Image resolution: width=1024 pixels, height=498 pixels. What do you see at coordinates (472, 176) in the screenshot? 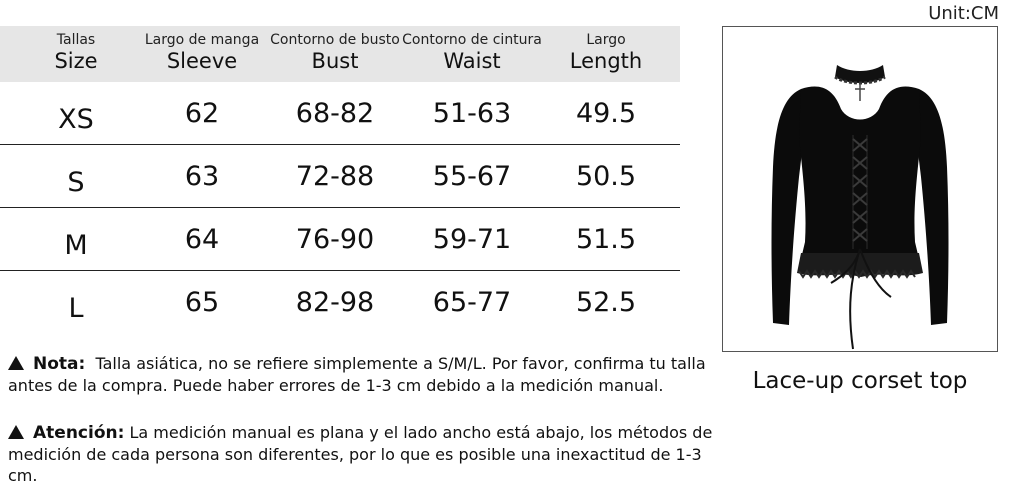
I see `cell-waist: 55-67` at bounding box center [472, 176].